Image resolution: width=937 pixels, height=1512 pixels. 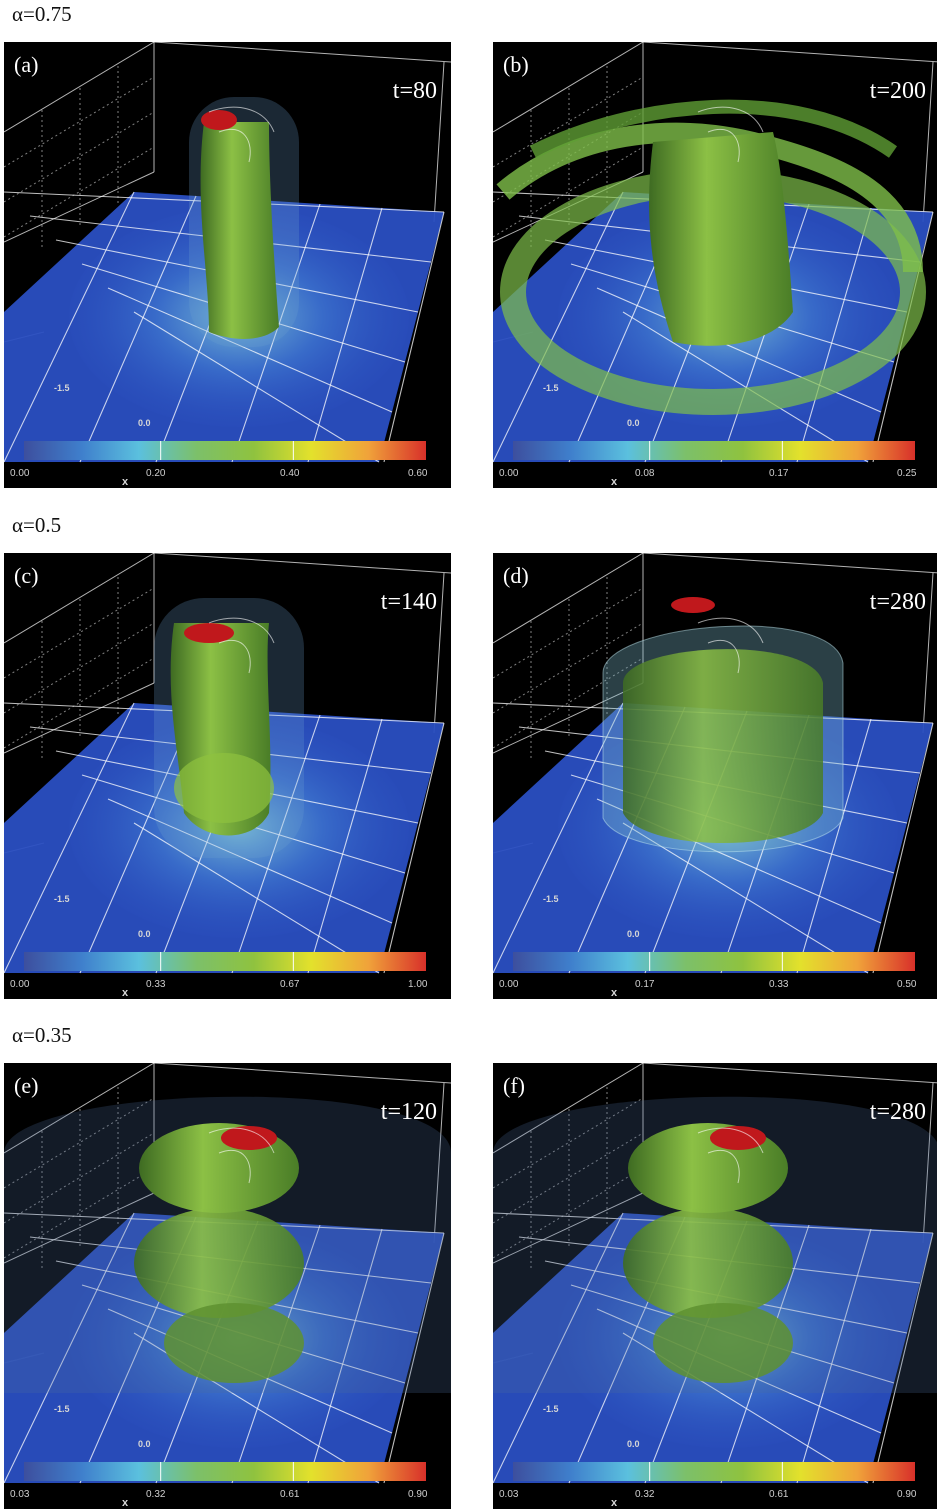 I want to click on panel-a: (a) t=80 0.00 0.20 0.40 0.60 -1.5 0.0 x, so click(x=227, y=265).